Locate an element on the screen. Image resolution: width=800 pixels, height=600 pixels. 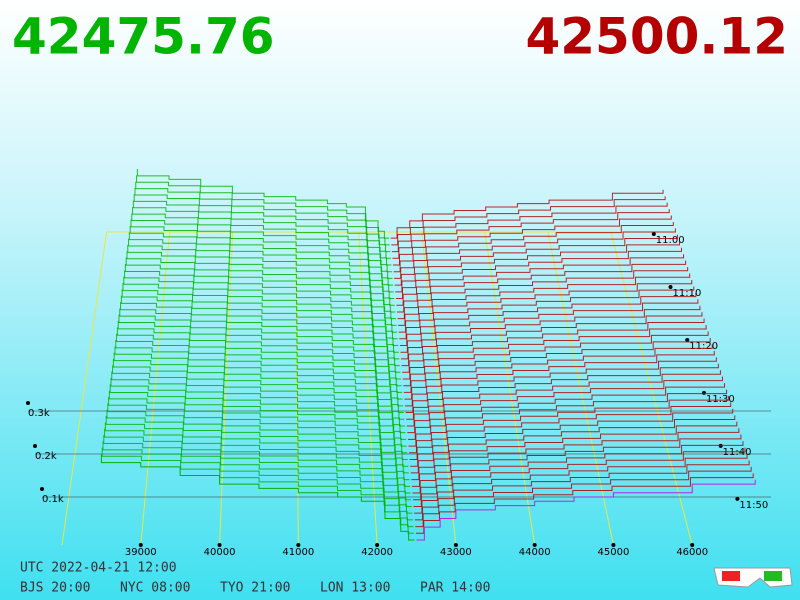
zone-time: PAR 14:00 is located at coordinates (455, 588).